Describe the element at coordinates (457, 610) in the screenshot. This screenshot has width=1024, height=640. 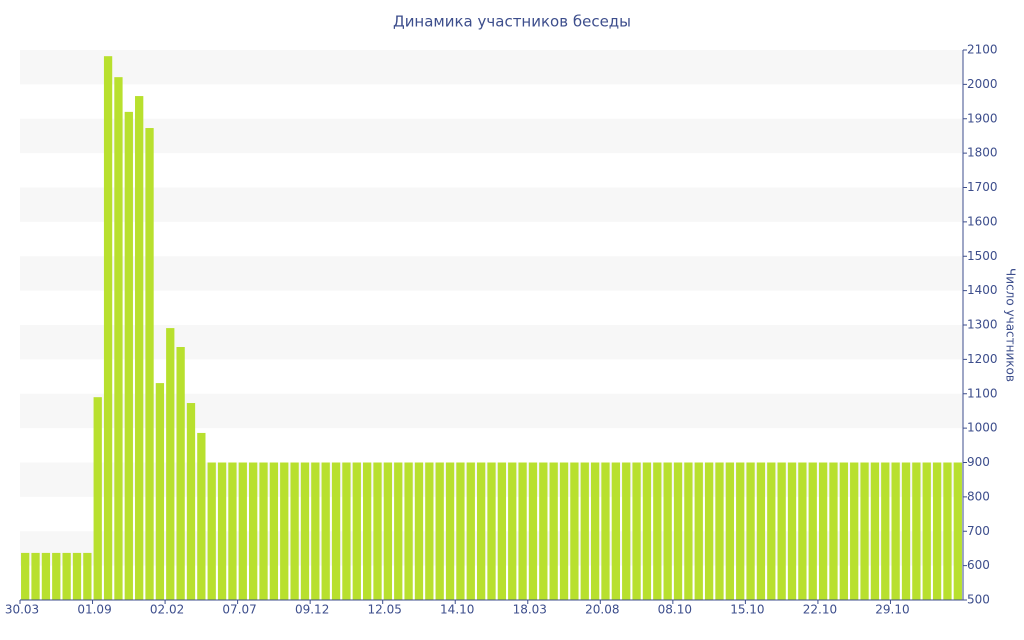
I see `x-tick-label: 14.10` at that location.